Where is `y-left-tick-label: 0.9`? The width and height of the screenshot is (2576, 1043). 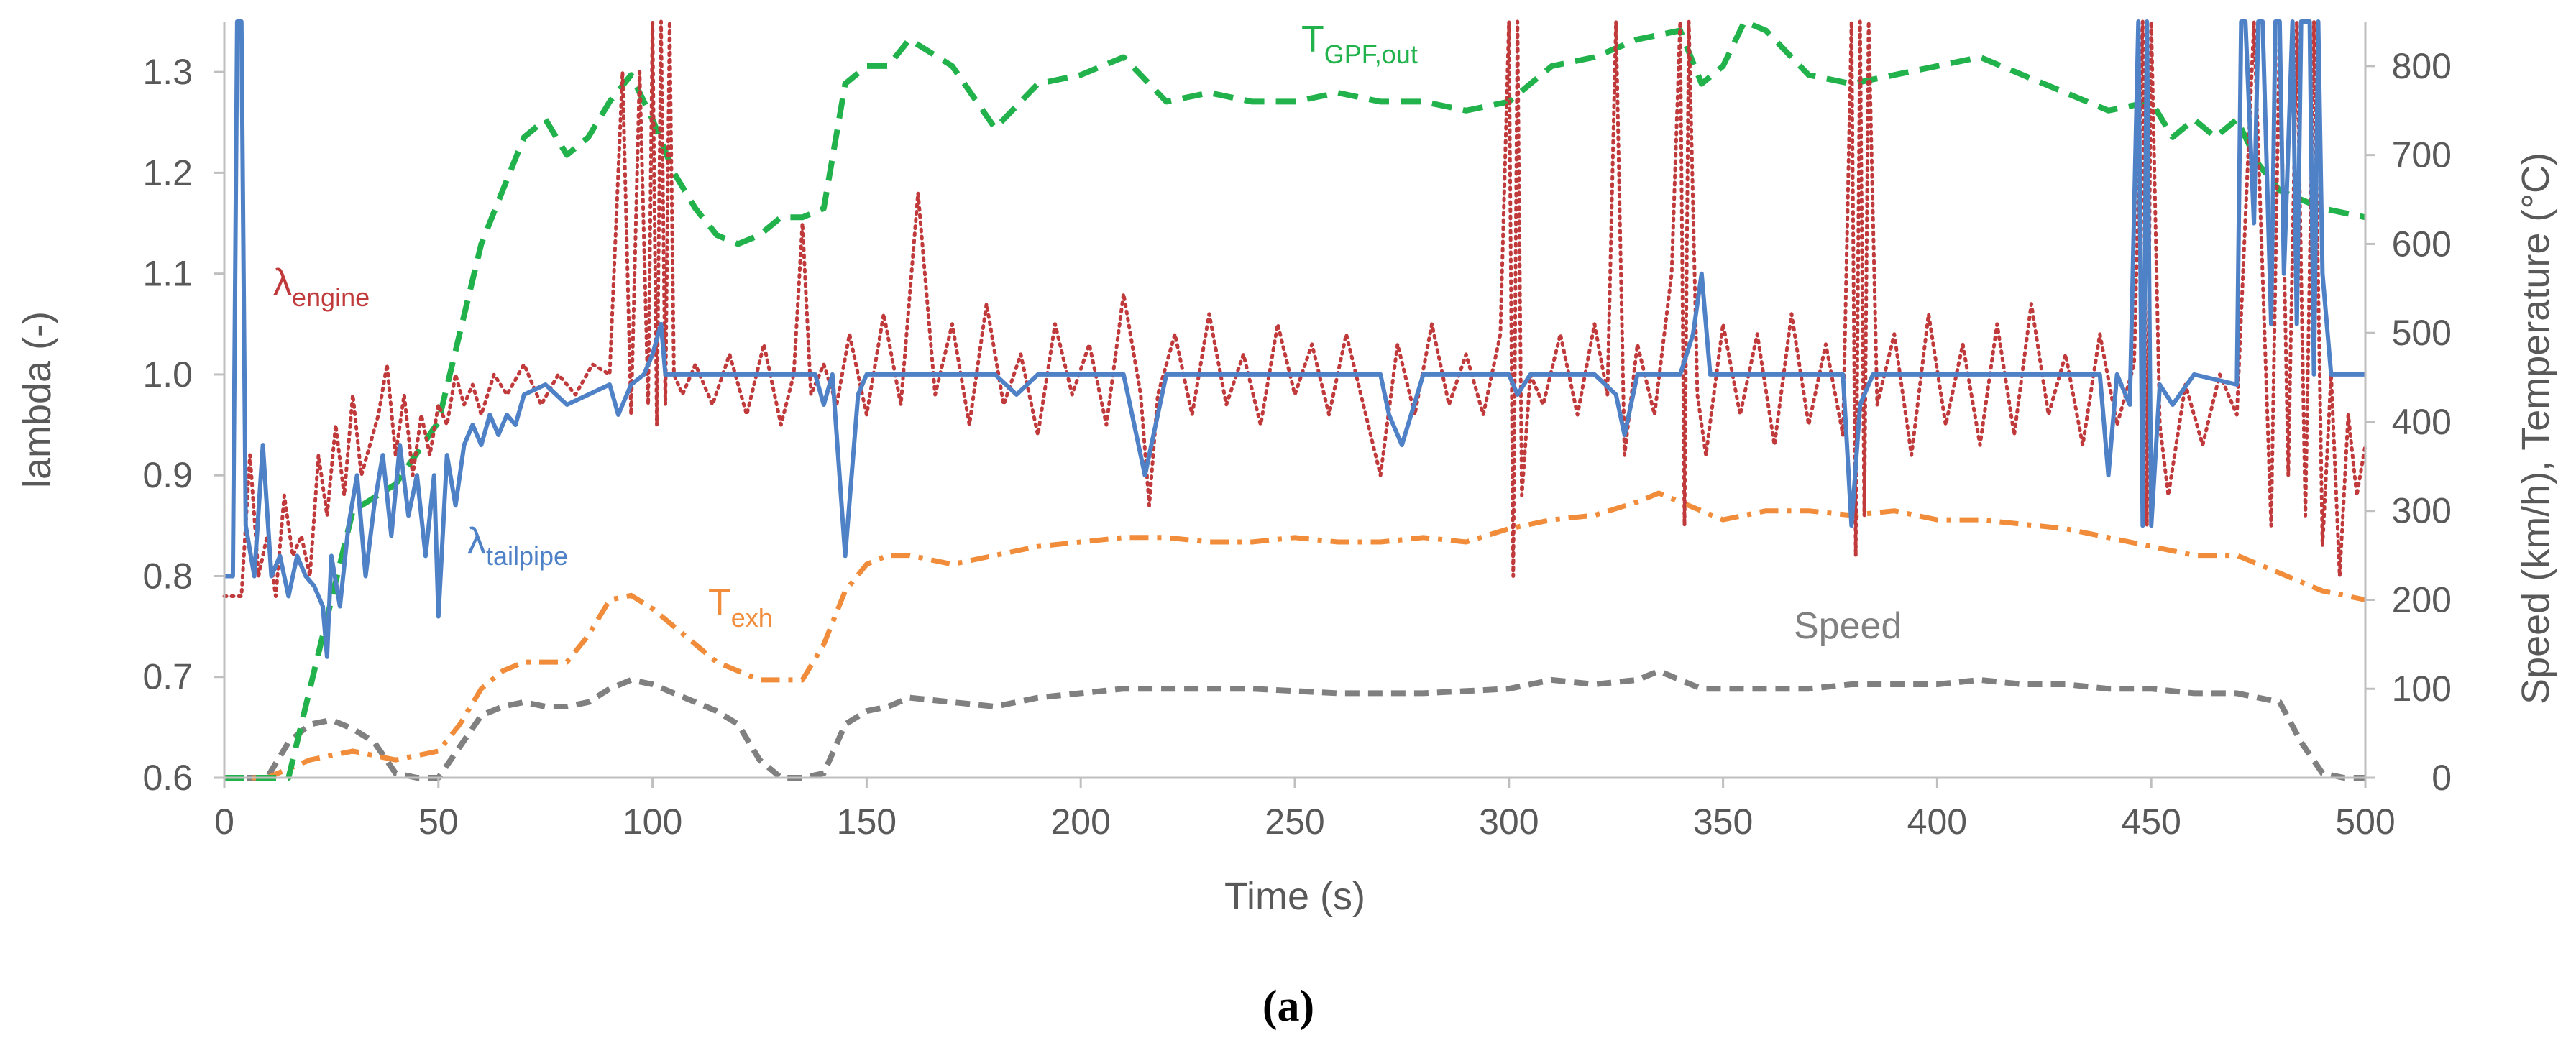
y-left-tick-label: 0.9 is located at coordinates (167, 475).